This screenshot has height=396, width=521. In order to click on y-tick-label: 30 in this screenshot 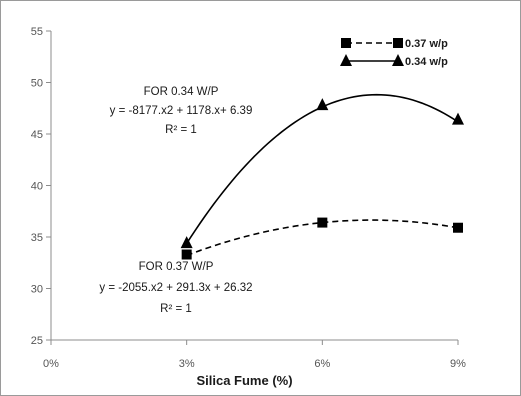, I will do `click(37, 290)`.